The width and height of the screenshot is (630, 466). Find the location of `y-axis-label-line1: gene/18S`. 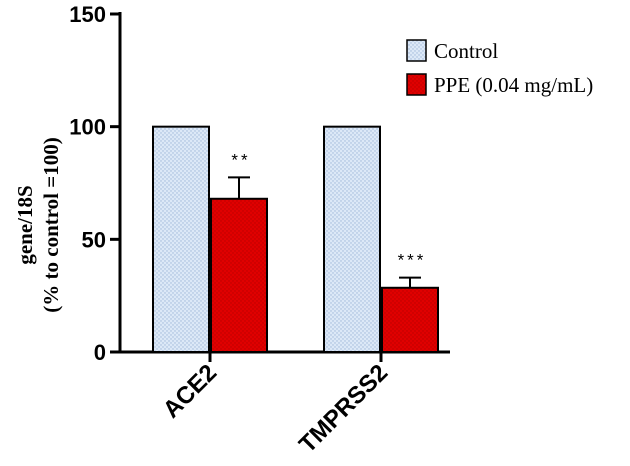

y-axis-label-line1: gene/18S is located at coordinates (25, 224).